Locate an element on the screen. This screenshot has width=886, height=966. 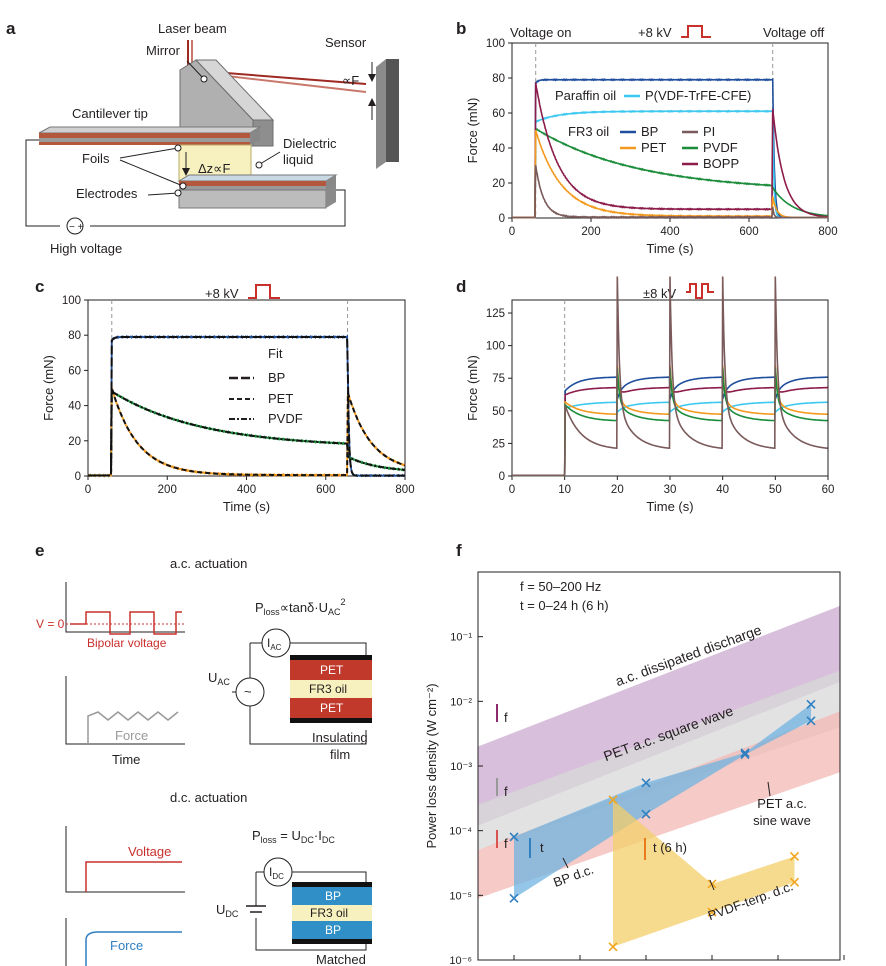
f-ytick-label: 10⁻⁵ is located at coordinates (460, 896).